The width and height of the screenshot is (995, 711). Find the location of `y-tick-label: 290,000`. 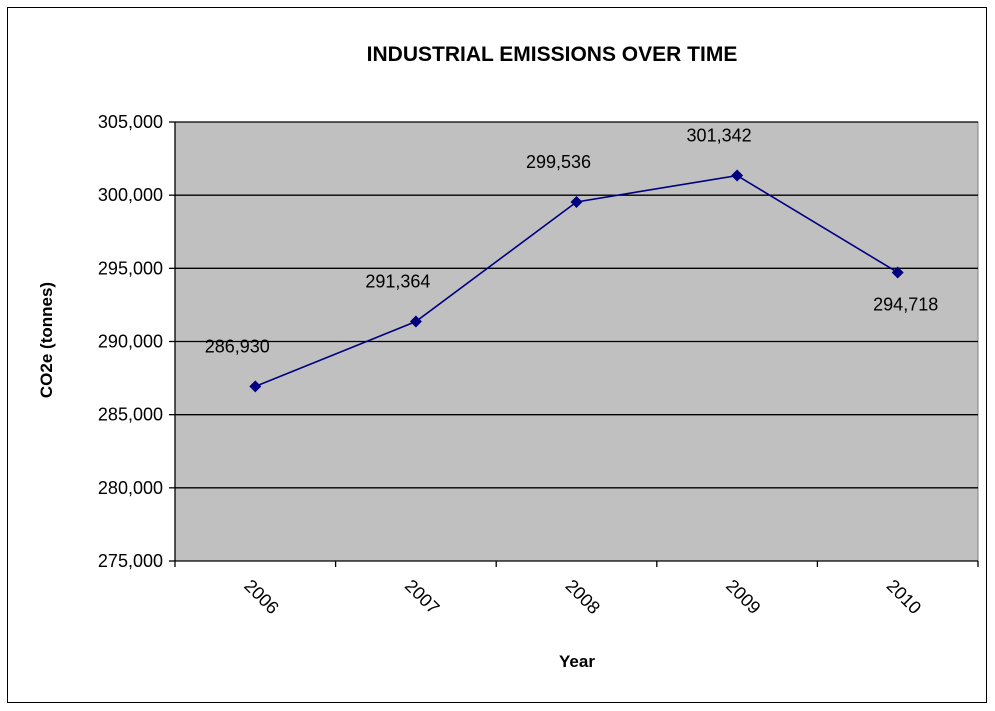

y-tick-label: 290,000 is located at coordinates (130, 342).